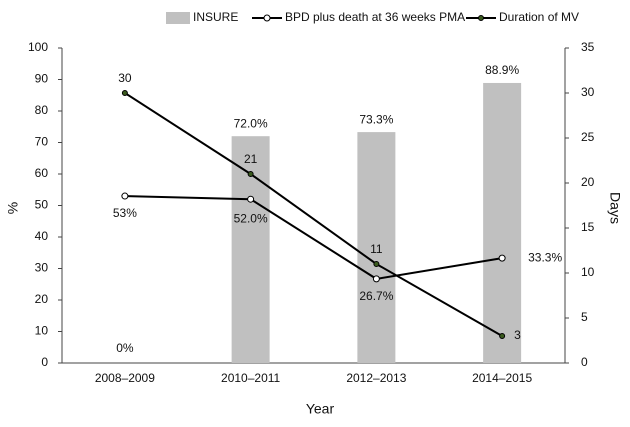 The height and width of the screenshot is (427, 630). Describe the element at coordinates (502, 378) in the screenshot. I see `x-tick-label: 2014–2015` at that location.